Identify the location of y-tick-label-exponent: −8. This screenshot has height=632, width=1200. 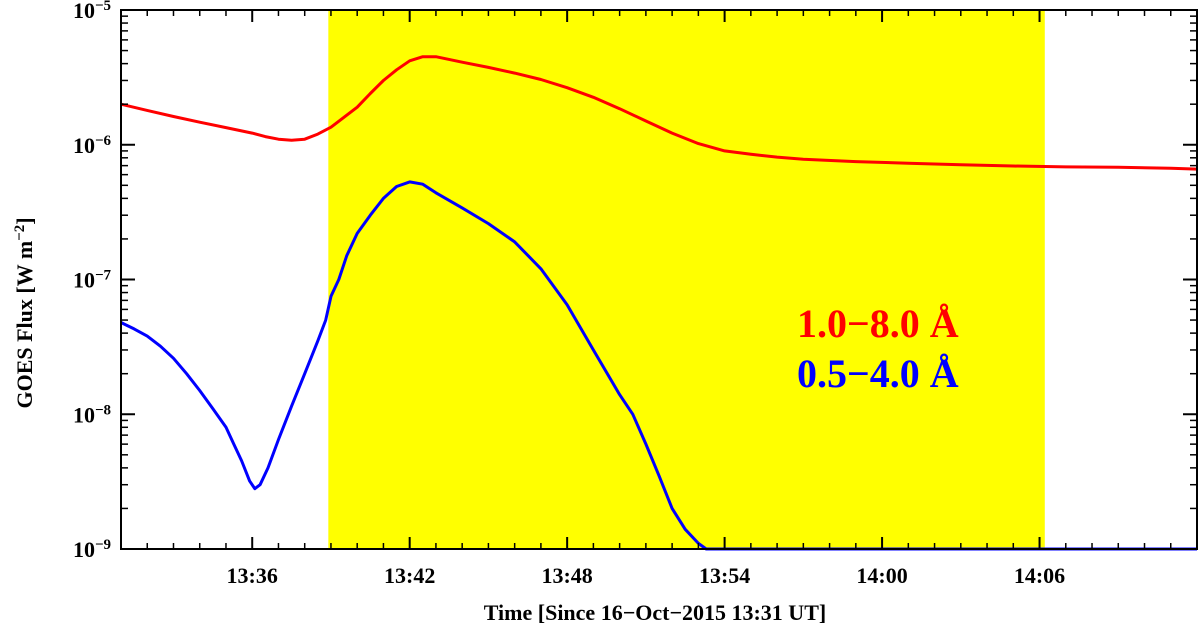
(103, 410).